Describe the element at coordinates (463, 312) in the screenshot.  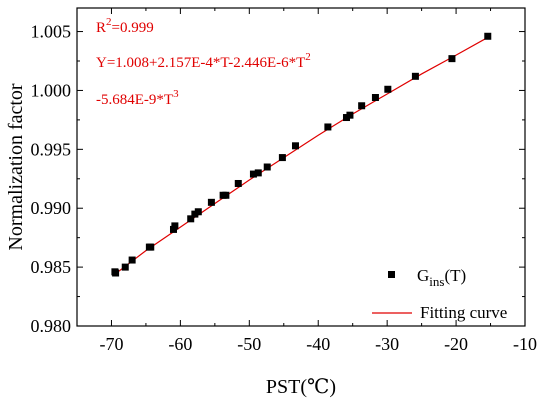
I see `legend-label-fit: Fitting curve` at that location.